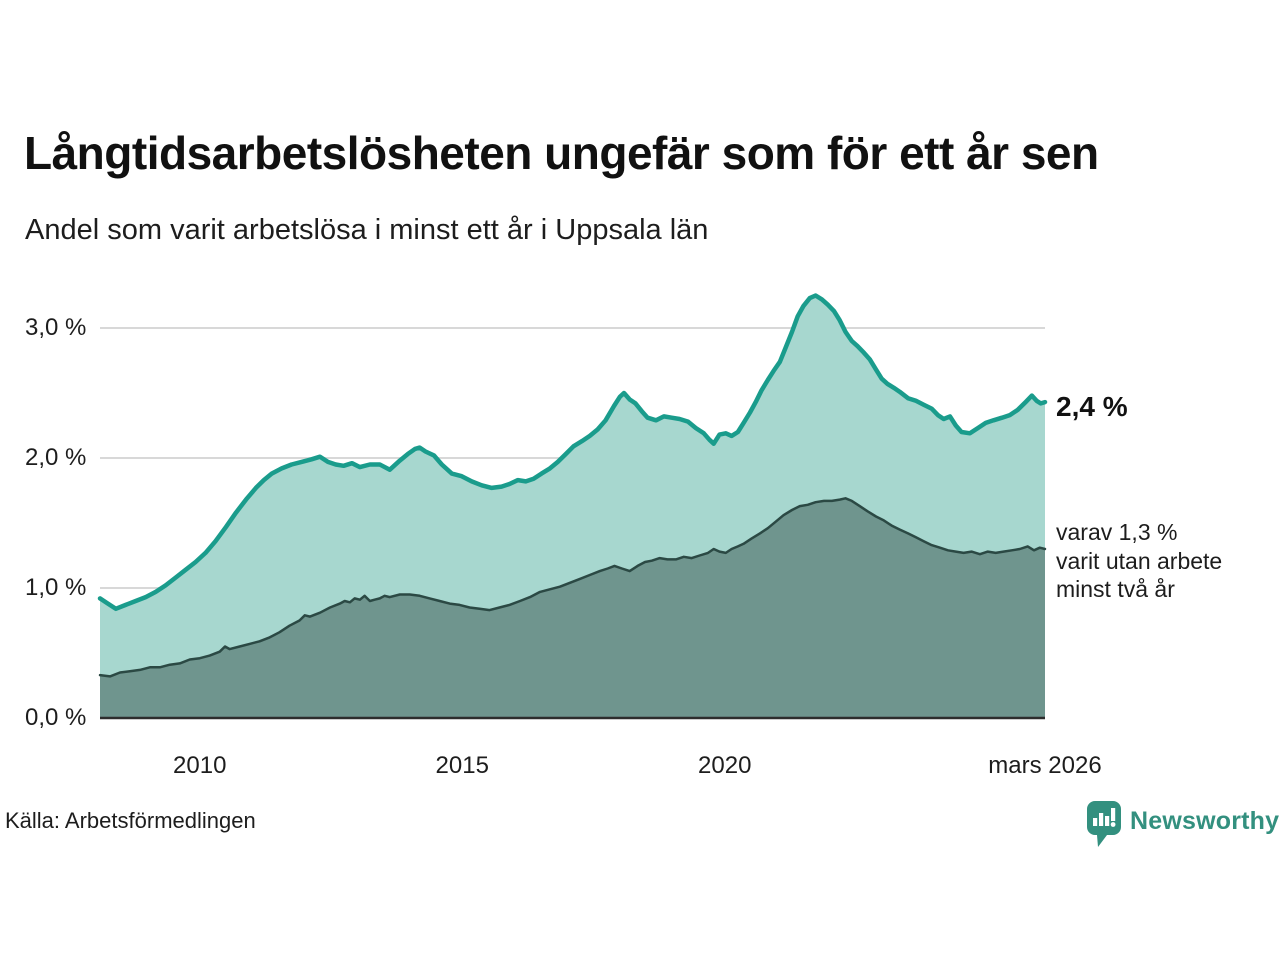 The height and width of the screenshot is (960, 1280). Describe the element at coordinates (1092, 406) in the screenshot. I see `latest-value-annotation: 2,4 %` at that location.